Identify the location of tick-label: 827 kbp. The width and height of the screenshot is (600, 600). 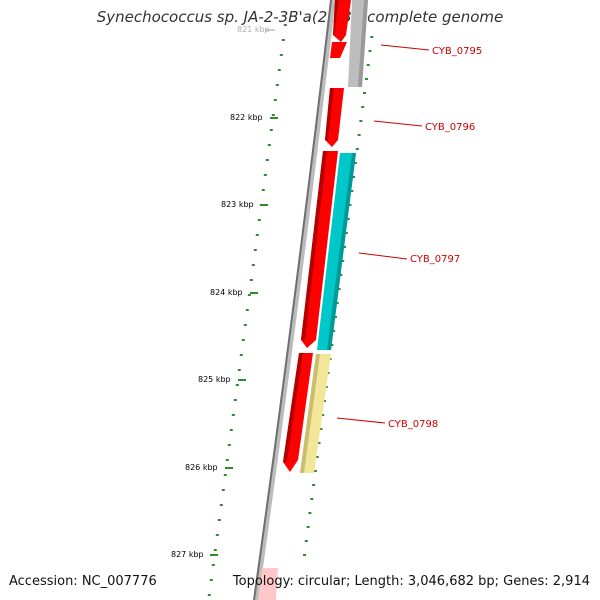
(187, 554).